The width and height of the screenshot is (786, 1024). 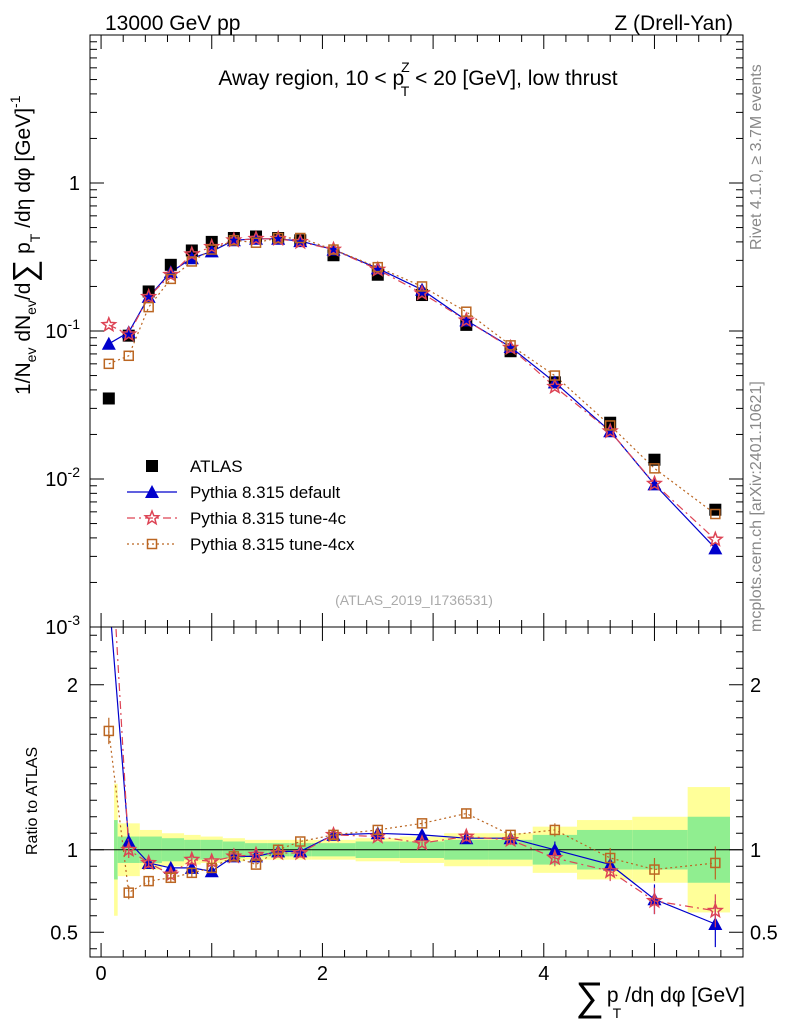 What do you see at coordinates (756, 157) in the screenshot?
I see `rivet-label: Rivet 4.1.0, ≥ 3.7M events` at bounding box center [756, 157].